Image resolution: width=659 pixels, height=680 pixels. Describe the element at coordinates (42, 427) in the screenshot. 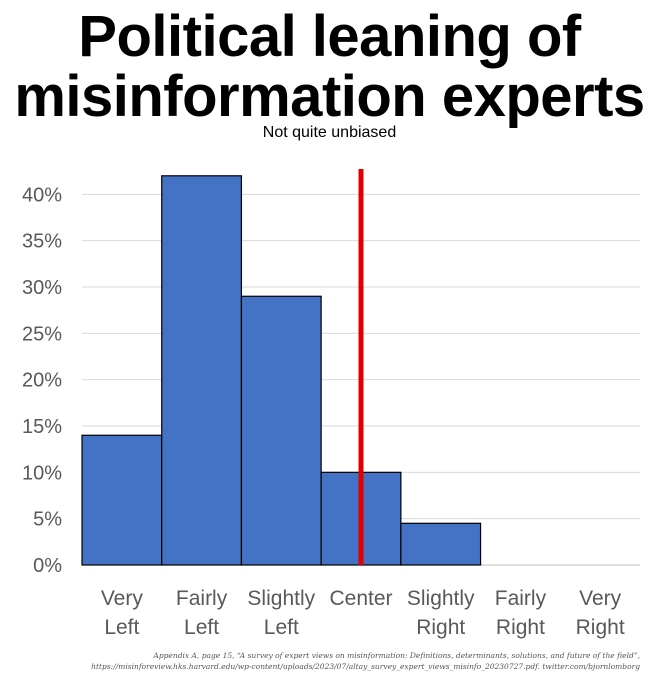

I see `y-tick-label: 15%` at that location.